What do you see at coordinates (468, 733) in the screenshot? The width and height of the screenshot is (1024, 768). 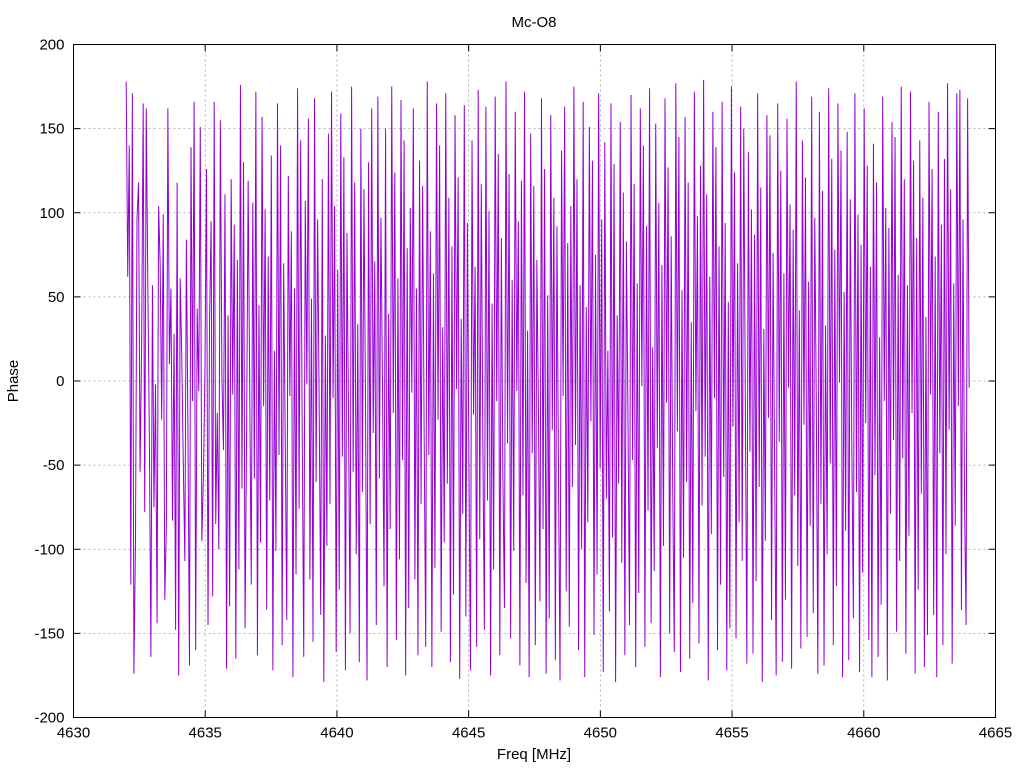 I see `x-tick-label: 4645` at bounding box center [468, 733].